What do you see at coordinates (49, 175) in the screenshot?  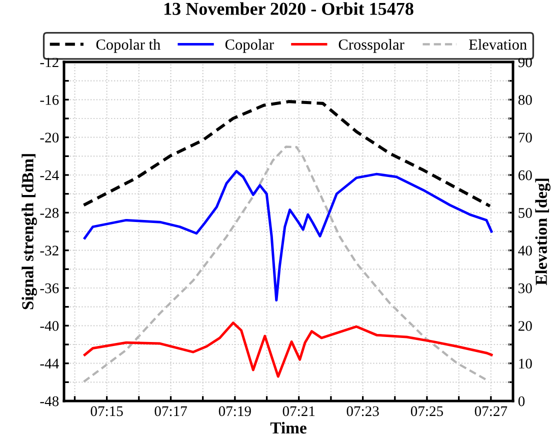 I see `y-tick-label: -24` at bounding box center [49, 175].